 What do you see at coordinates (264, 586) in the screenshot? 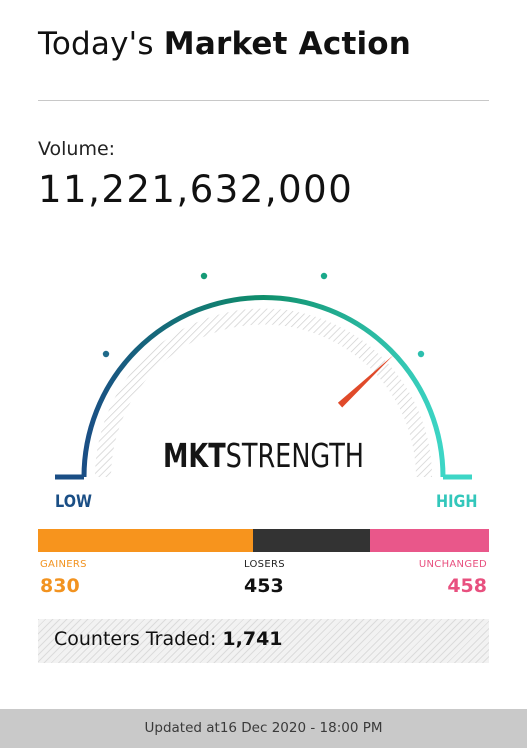
I see `losers-value: 453` at bounding box center [264, 586].